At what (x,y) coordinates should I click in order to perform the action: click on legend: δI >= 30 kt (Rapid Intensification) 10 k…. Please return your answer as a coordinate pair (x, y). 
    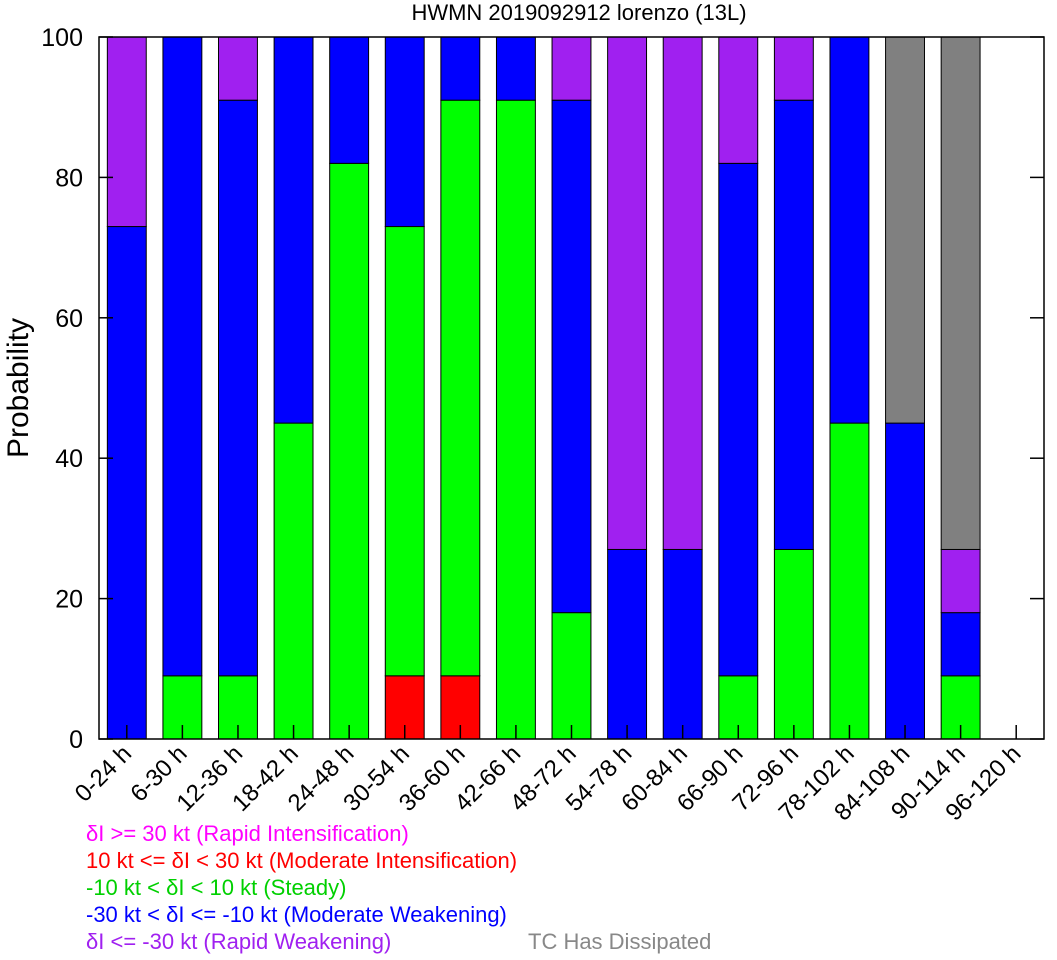
    Looking at the image, I should click on (301, 887).